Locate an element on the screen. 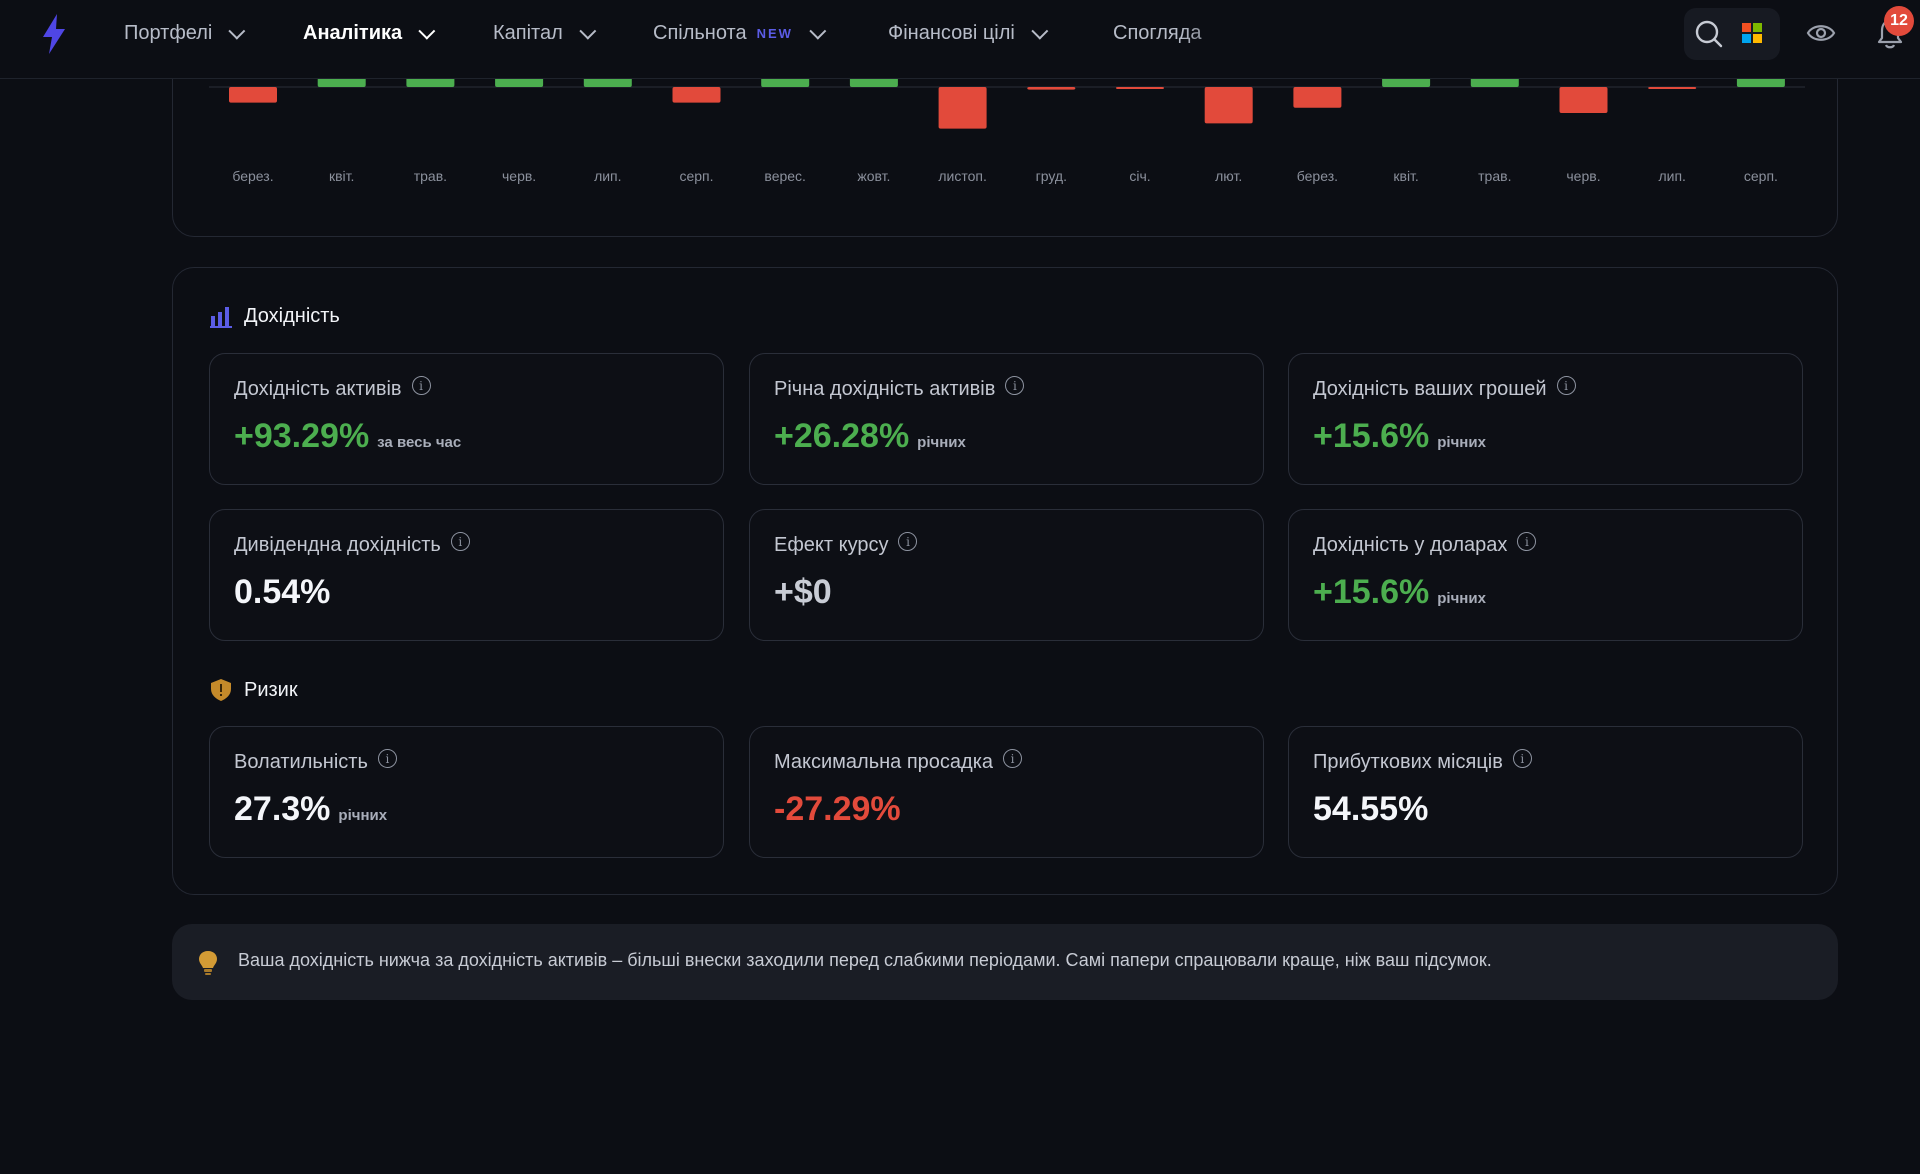 The image size is (1920, 1174). risk-title: Ризик is located at coordinates (271, 689).